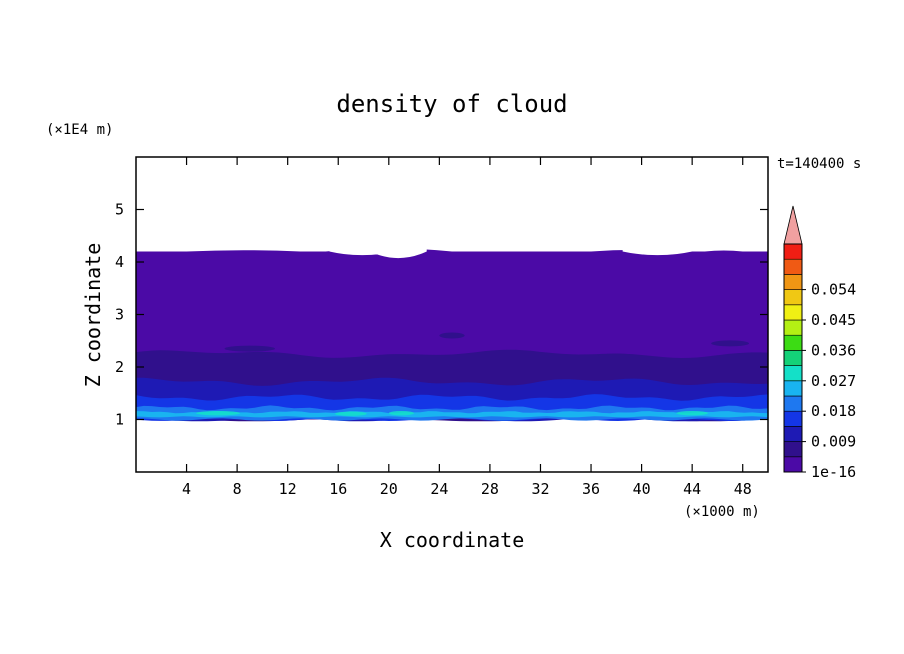 The width and height of the screenshot is (904, 654). Describe the element at coordinates (119, 262) in the screenshot. I see `y-tick-label: 4` at that location.